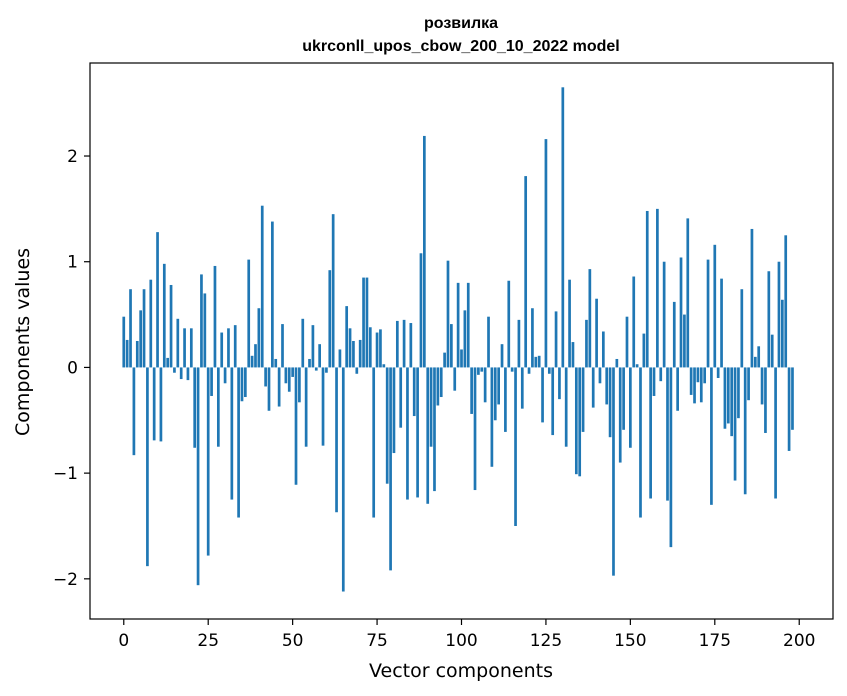 The height and width of the screenshot is (696, 847). What do you see at coordinates (461, 23) in the screenshot?
I see `chart-title-line-1: розвилка` at bounding box center [461, 23].